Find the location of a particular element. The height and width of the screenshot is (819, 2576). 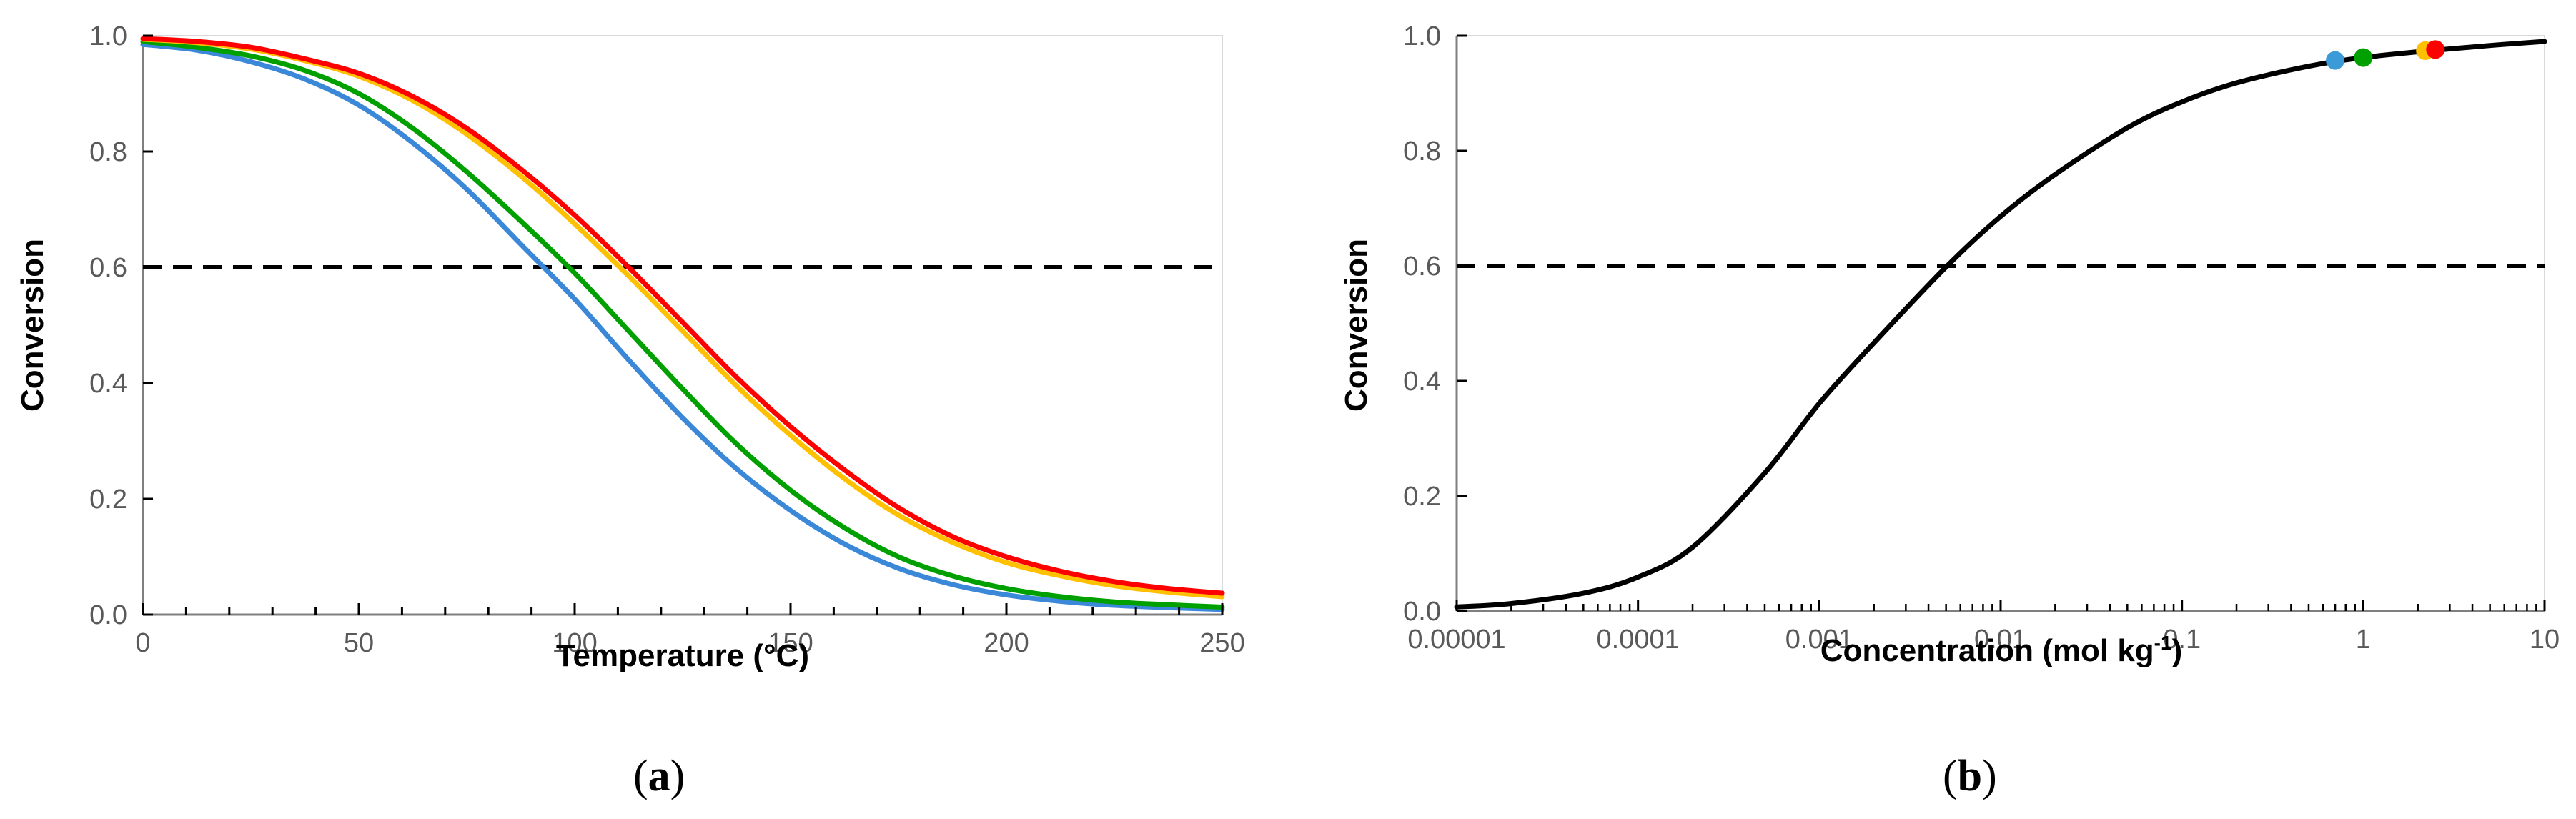

panel-b-x-tick-label: 10 is located at coordinates (2545, 640).